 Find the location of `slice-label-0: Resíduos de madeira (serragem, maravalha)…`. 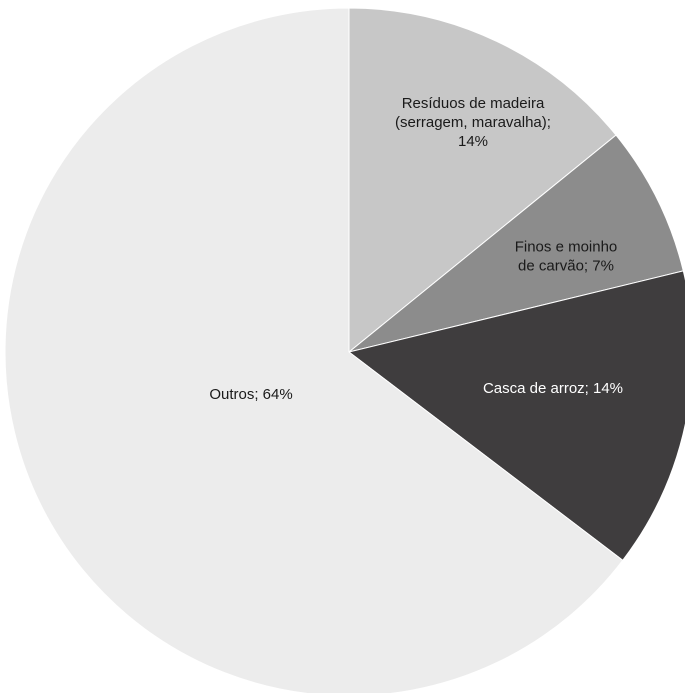

slice-label-0: Resíduos de madeira (serragem, maravalha)… is located at coordinates (473, 122).